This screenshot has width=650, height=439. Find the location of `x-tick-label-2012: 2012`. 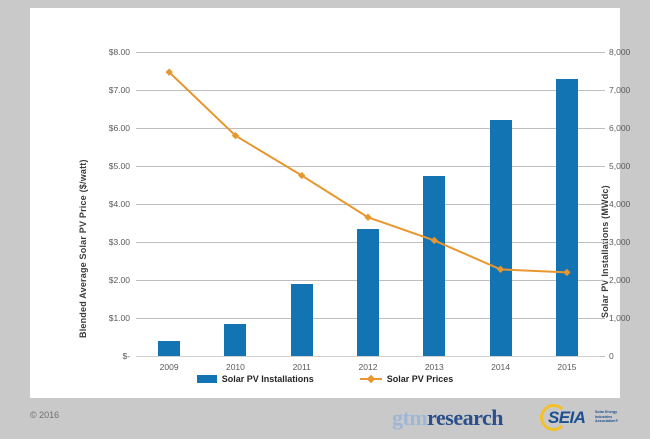

x-tick-label-2012: 2012 is located at coordinates (368, 367).